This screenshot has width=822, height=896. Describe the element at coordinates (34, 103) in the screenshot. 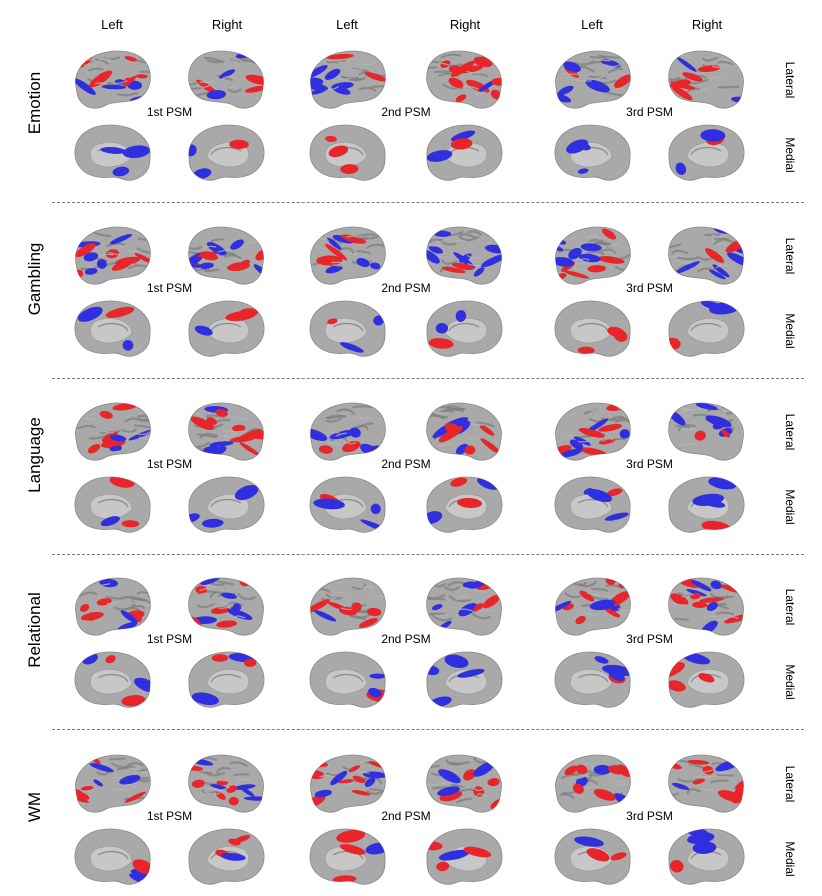

I see `task-label-emotion: Emotion` at that location.